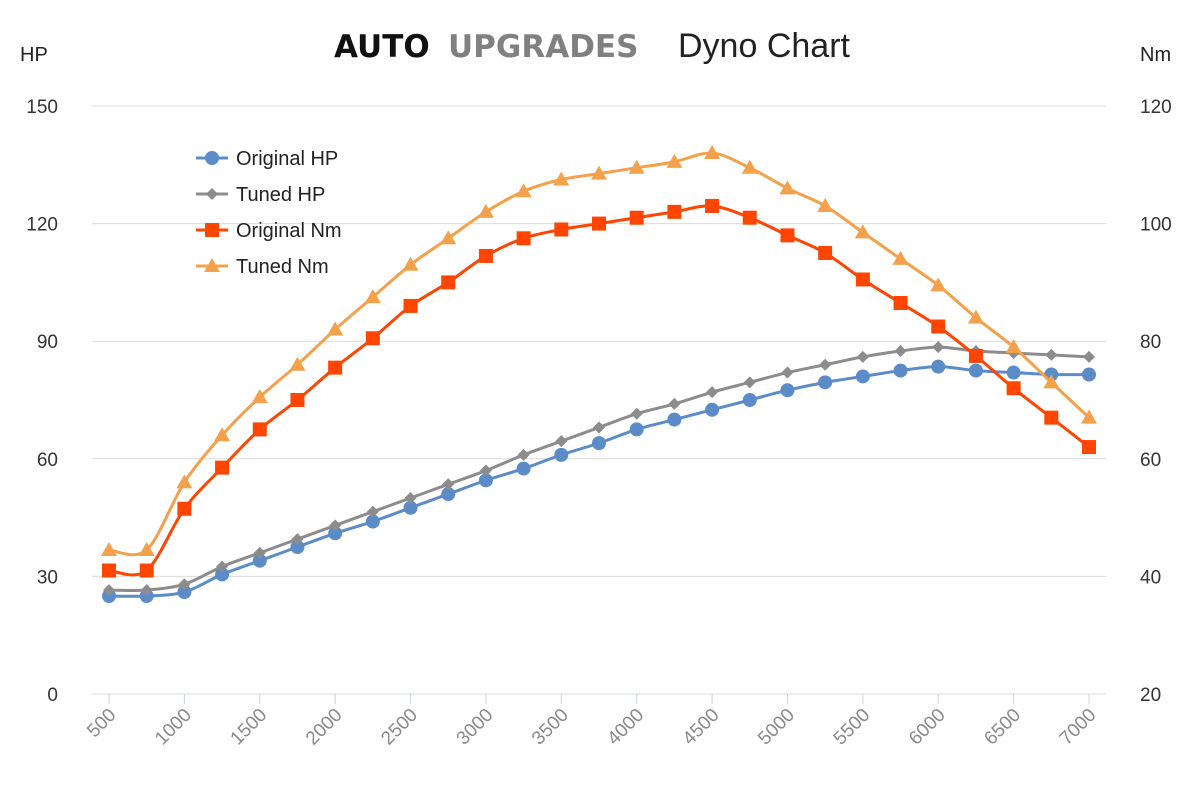  I want to click on legend-label: Tuned HP, so click(280, 195).